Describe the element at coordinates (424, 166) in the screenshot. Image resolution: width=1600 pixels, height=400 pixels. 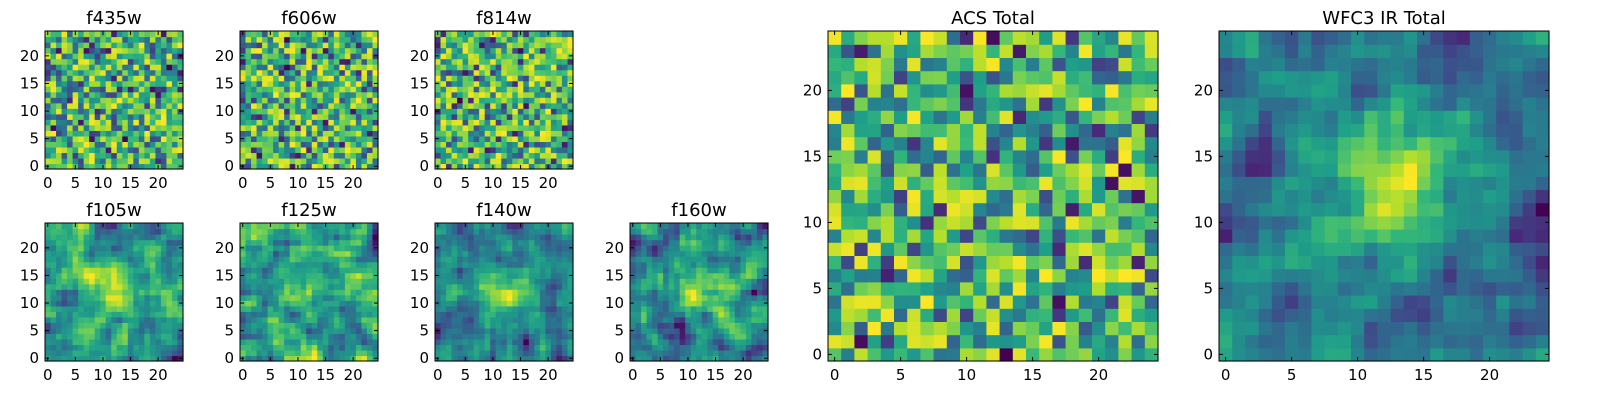
I see `y-tick-label: 0` at that location.